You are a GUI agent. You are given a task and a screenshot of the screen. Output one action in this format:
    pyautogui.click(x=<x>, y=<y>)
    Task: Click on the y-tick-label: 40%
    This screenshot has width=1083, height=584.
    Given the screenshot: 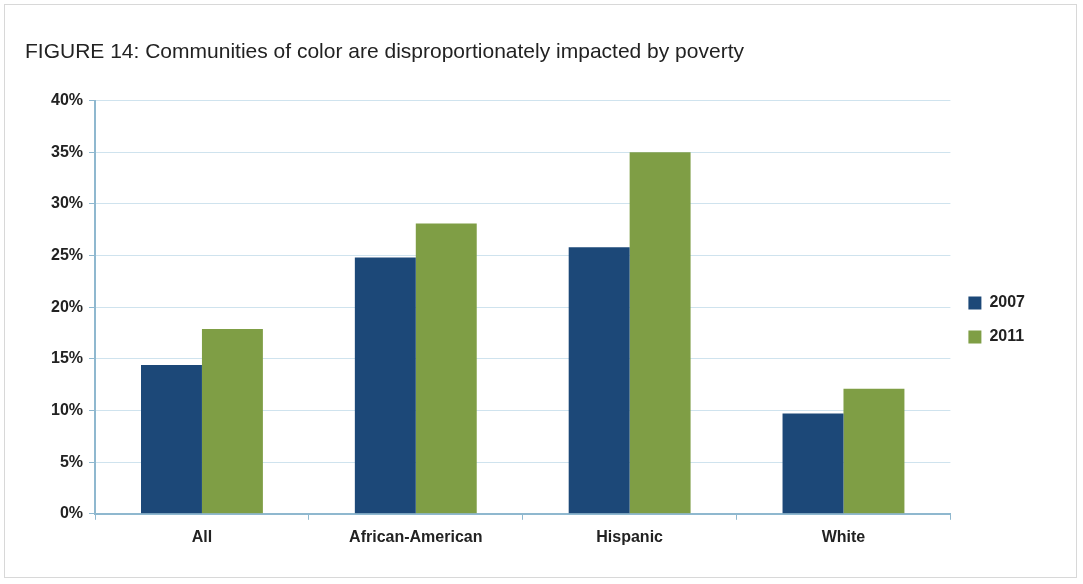 What is the action you would take?
    pyautogui.click(x=67, y=100)
    